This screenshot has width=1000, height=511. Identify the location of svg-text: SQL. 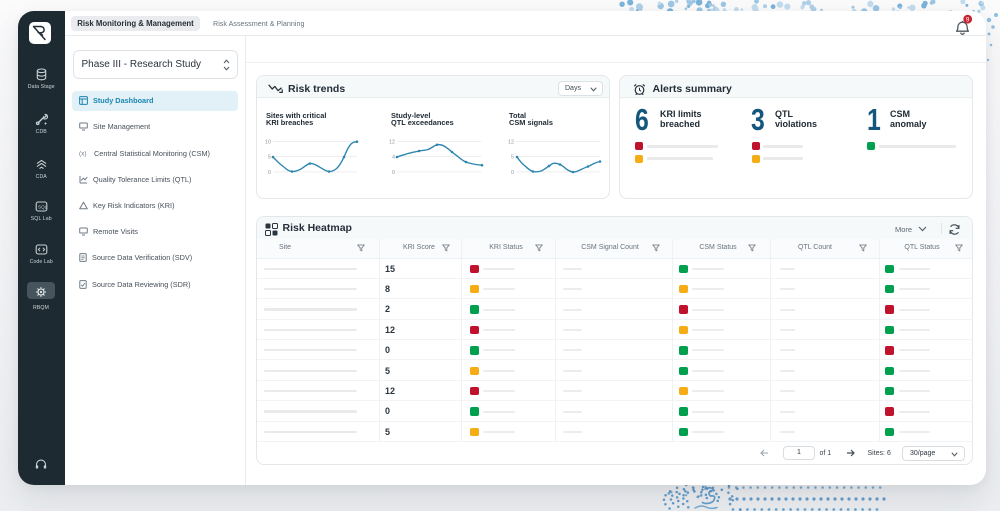
(43, 206).